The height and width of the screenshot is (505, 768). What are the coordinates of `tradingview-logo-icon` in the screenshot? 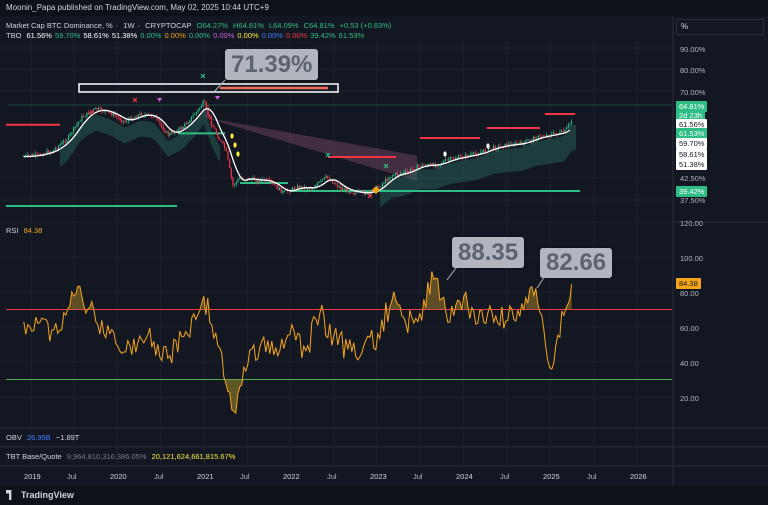 It's located at (9, 495).